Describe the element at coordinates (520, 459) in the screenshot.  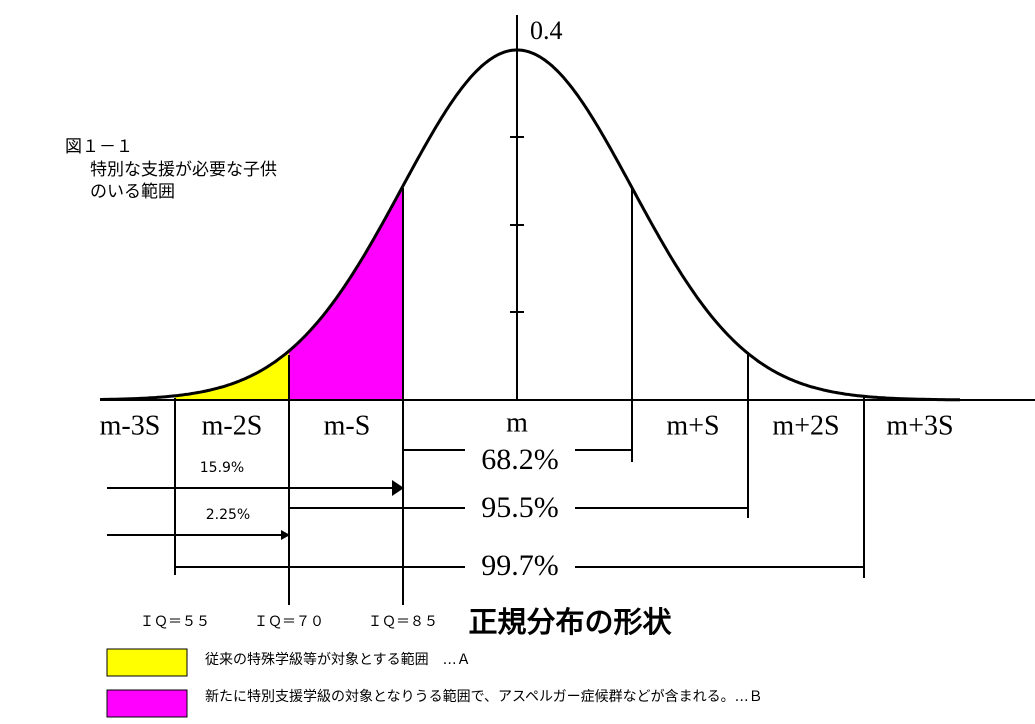
I see `range-label: 68.2%` at that location.